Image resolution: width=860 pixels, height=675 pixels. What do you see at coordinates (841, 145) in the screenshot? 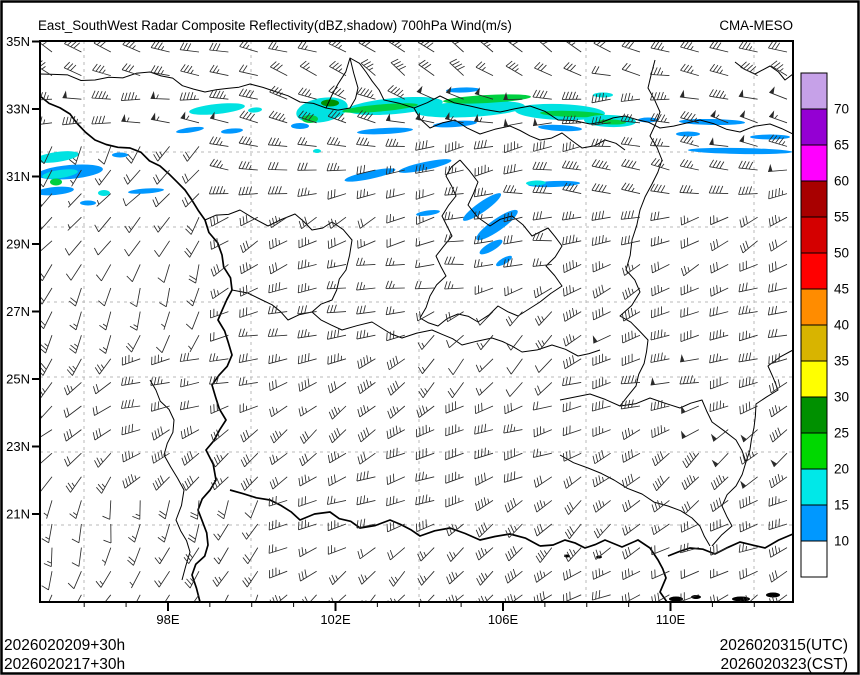
I see `colorbar-level-label: 65` at bounding box center [841, 145].